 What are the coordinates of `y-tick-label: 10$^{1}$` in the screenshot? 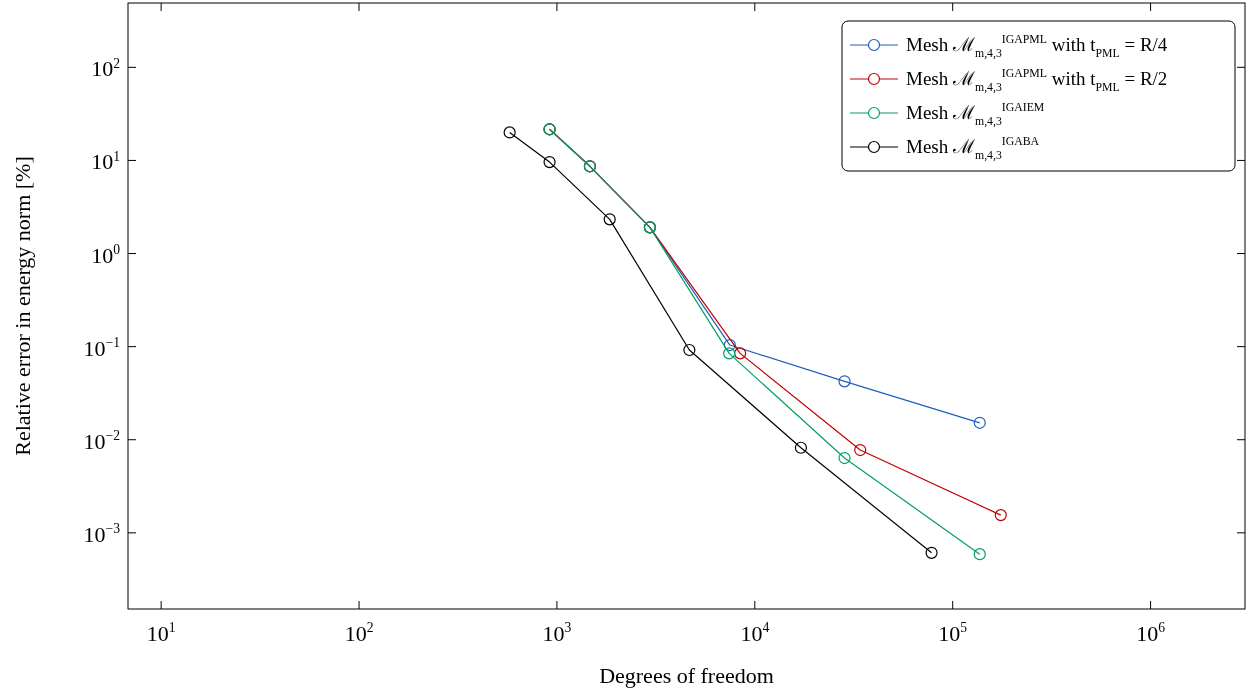 It's located at (105, 161).